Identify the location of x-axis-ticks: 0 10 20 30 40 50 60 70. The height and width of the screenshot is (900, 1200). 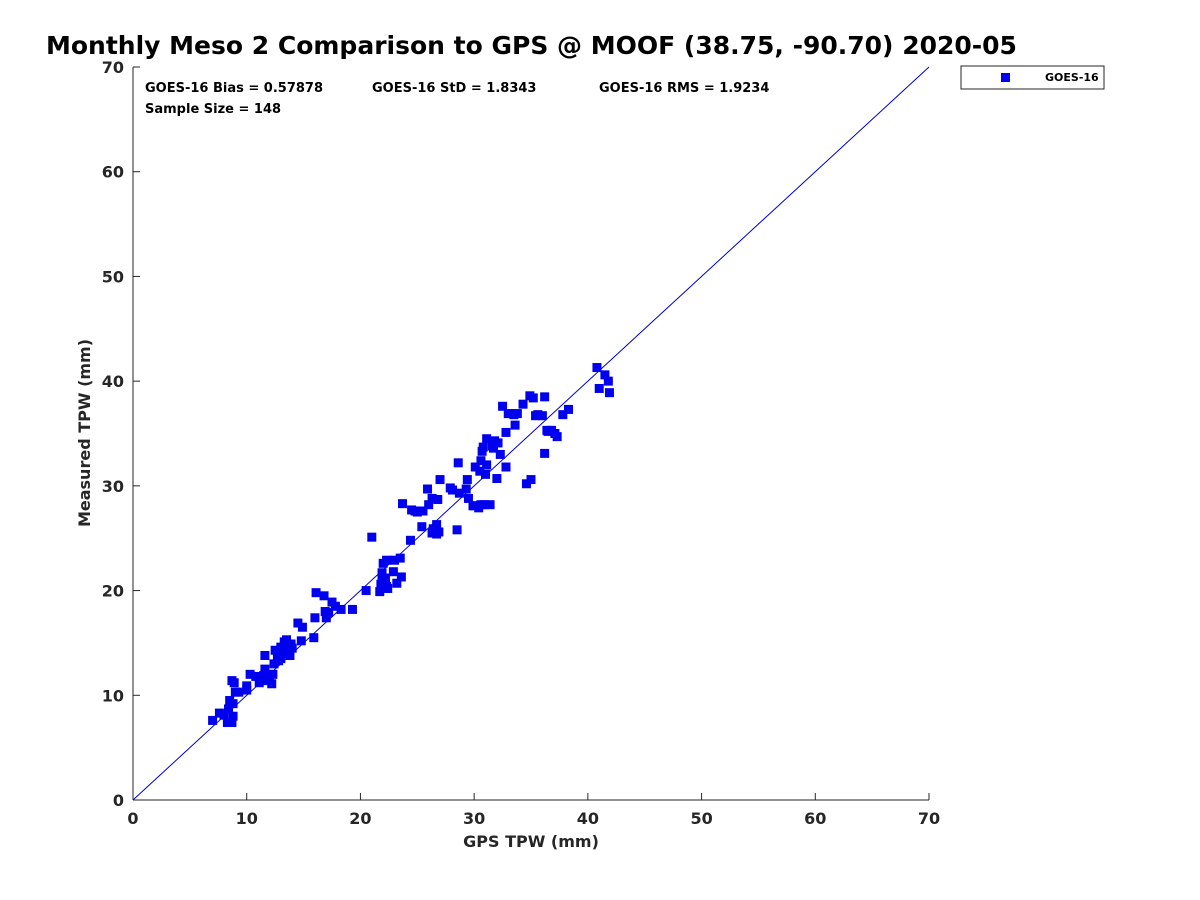
(533, 810).